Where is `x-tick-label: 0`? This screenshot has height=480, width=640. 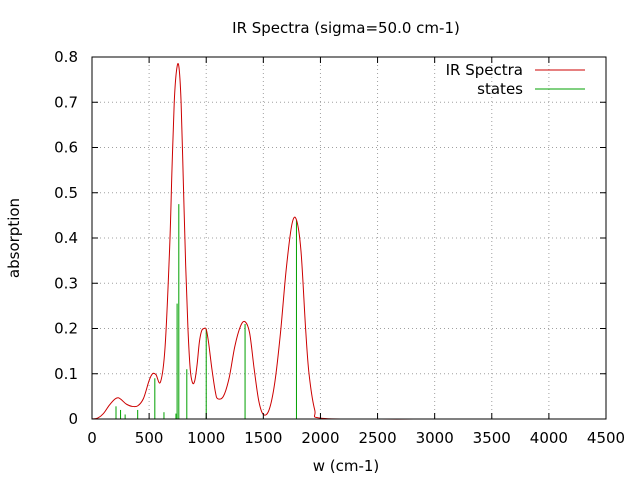 x-tick-label: 0 is located at coordinates (92, 438).